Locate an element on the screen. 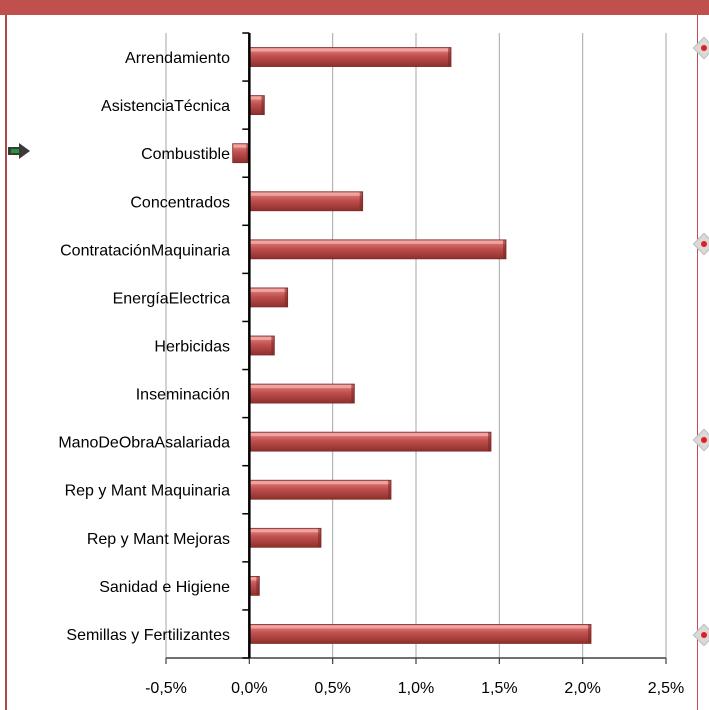 The height and width of the screenshot is (710, 709). x-tick-label: 0,5% is located at coordinates (332, 688).